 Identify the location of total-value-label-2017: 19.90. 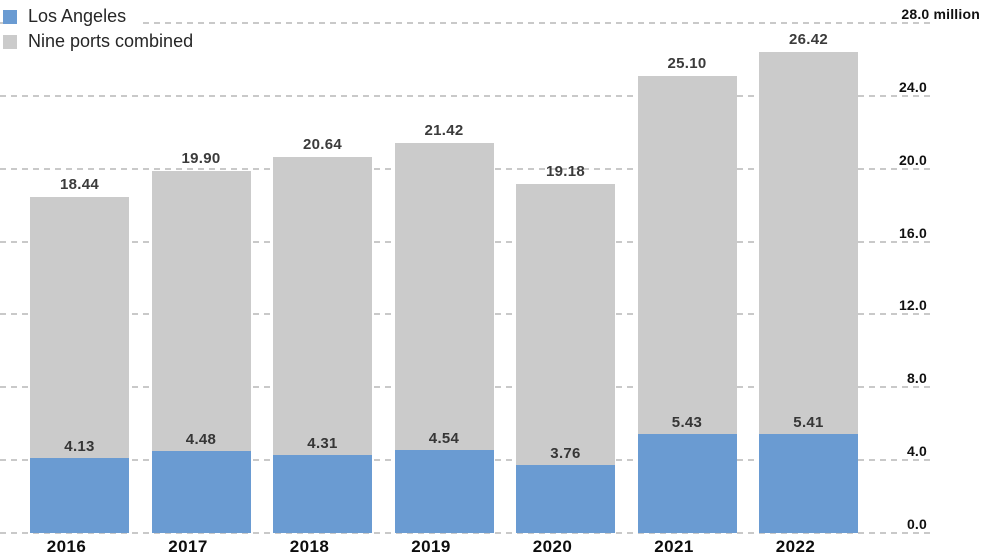
(201, 158).